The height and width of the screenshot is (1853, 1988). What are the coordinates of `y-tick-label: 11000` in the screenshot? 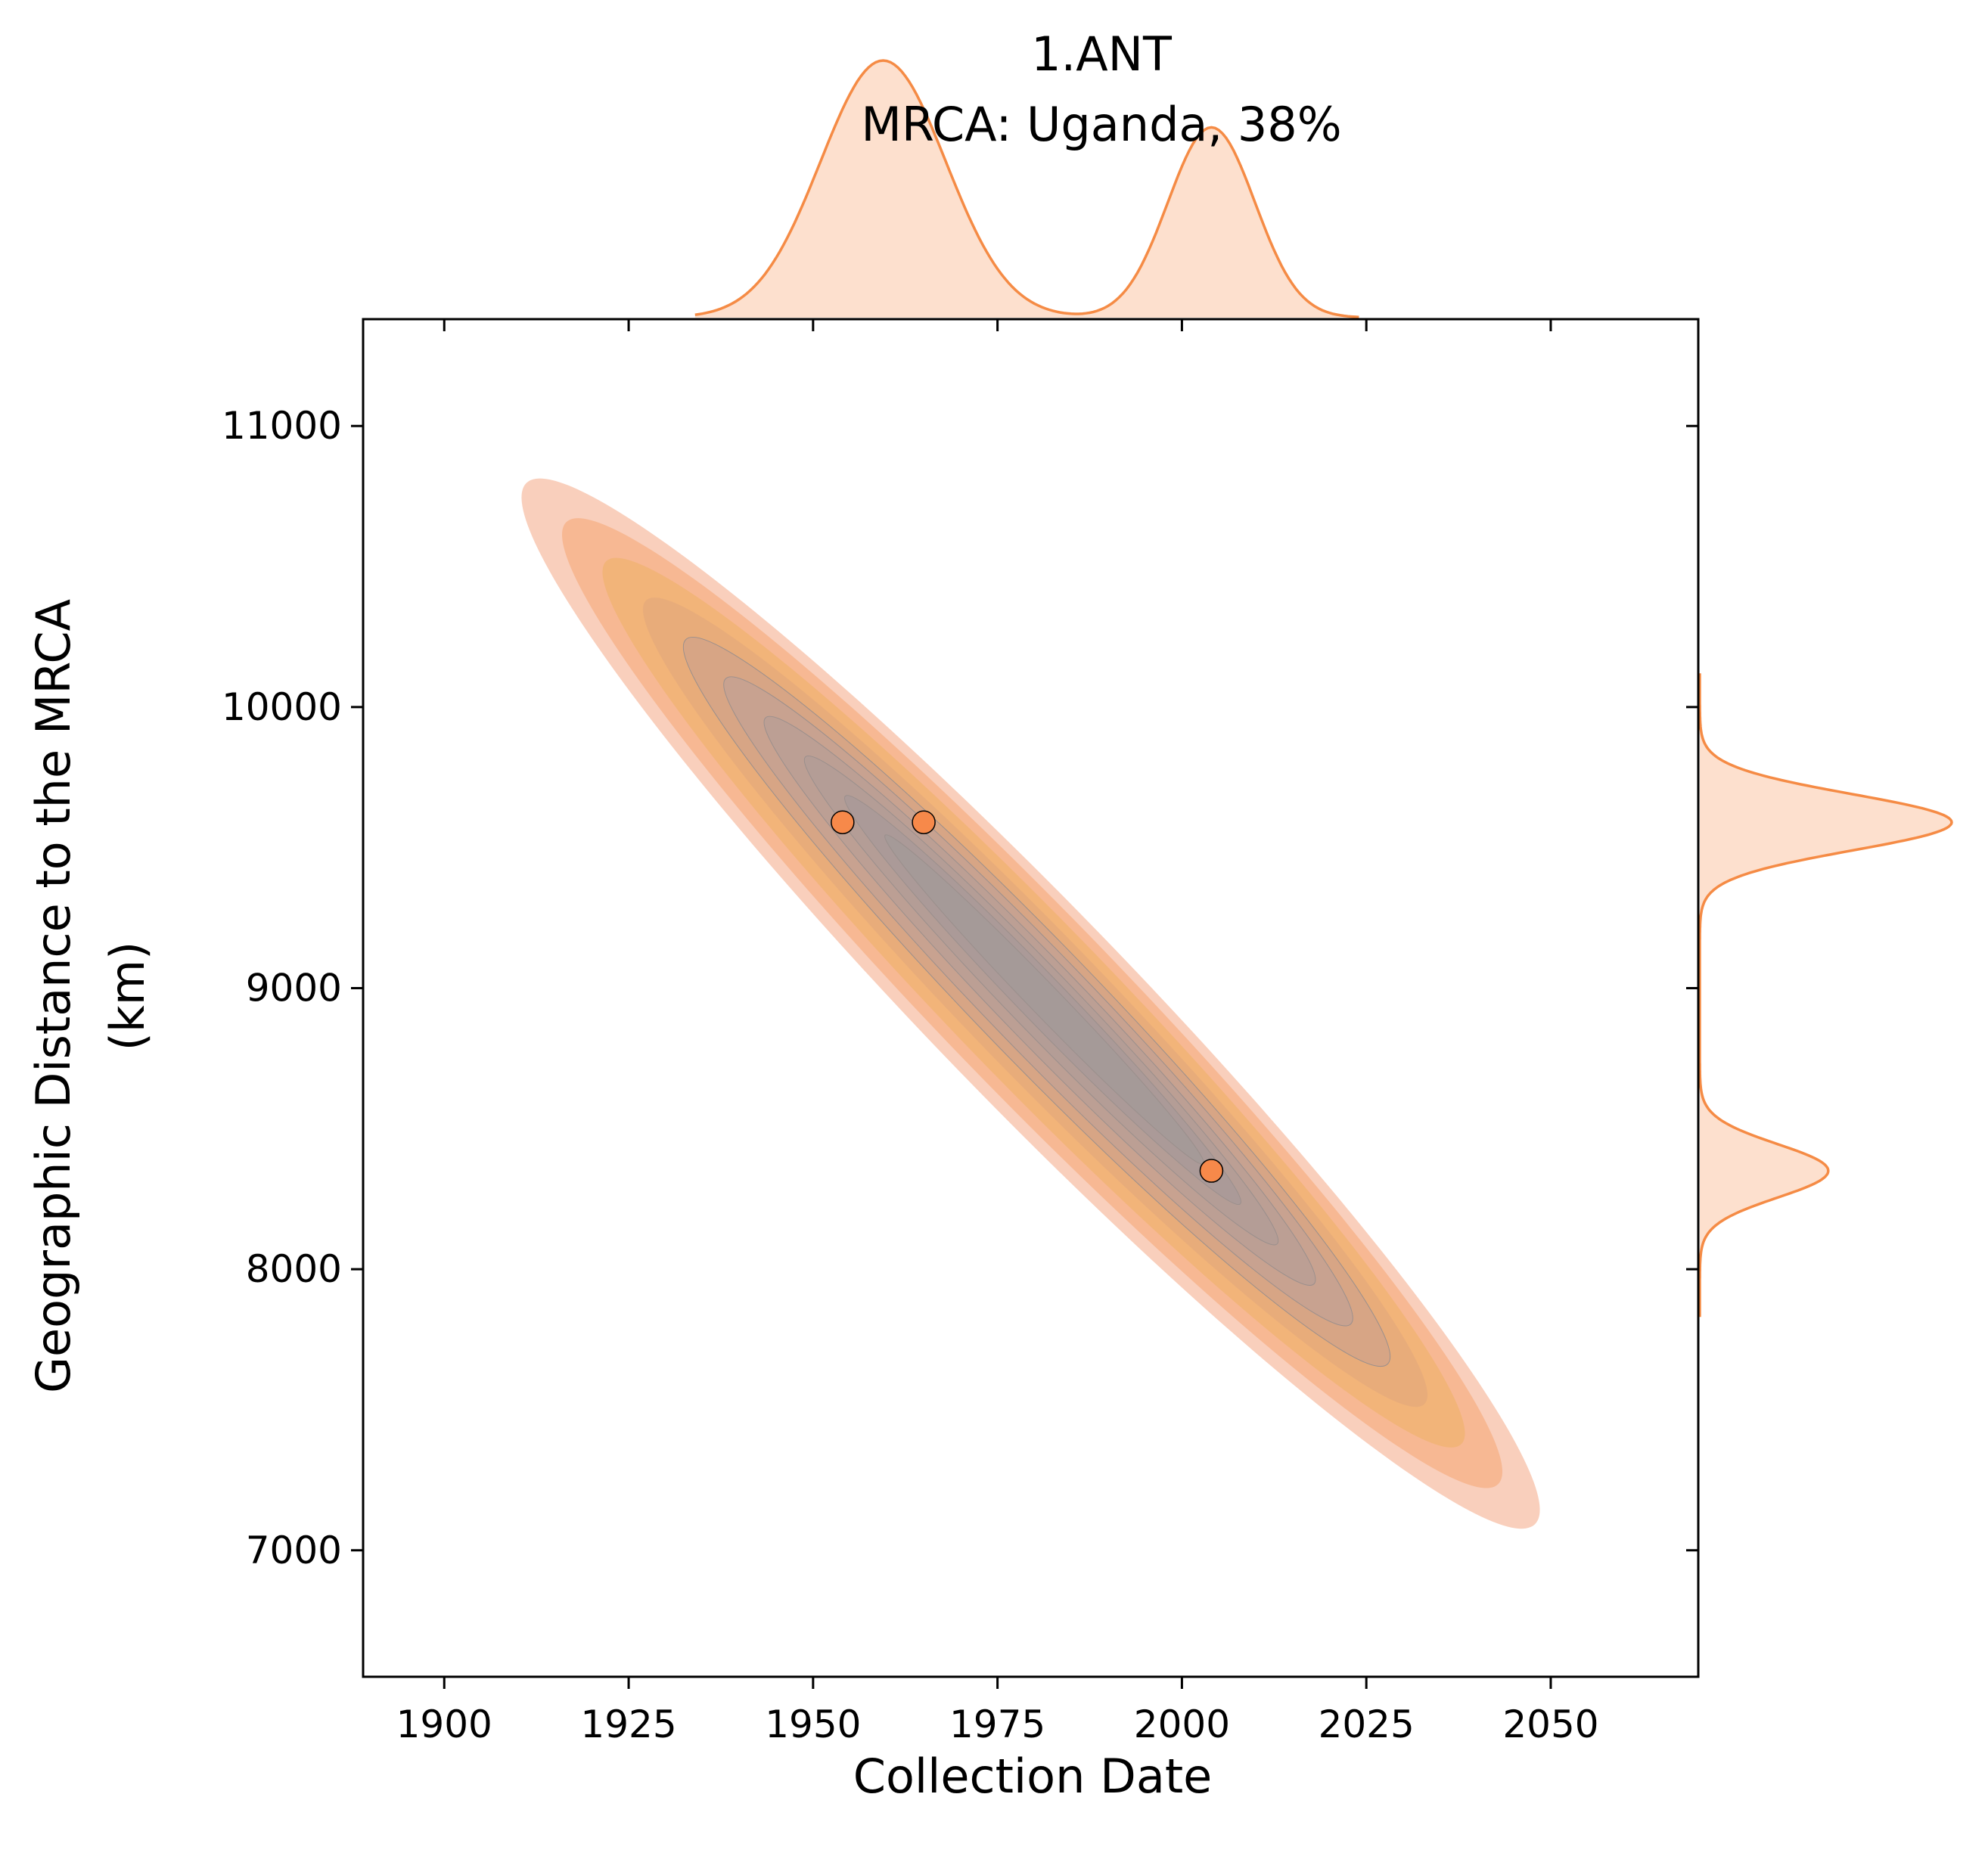 It's located at (282, 426).